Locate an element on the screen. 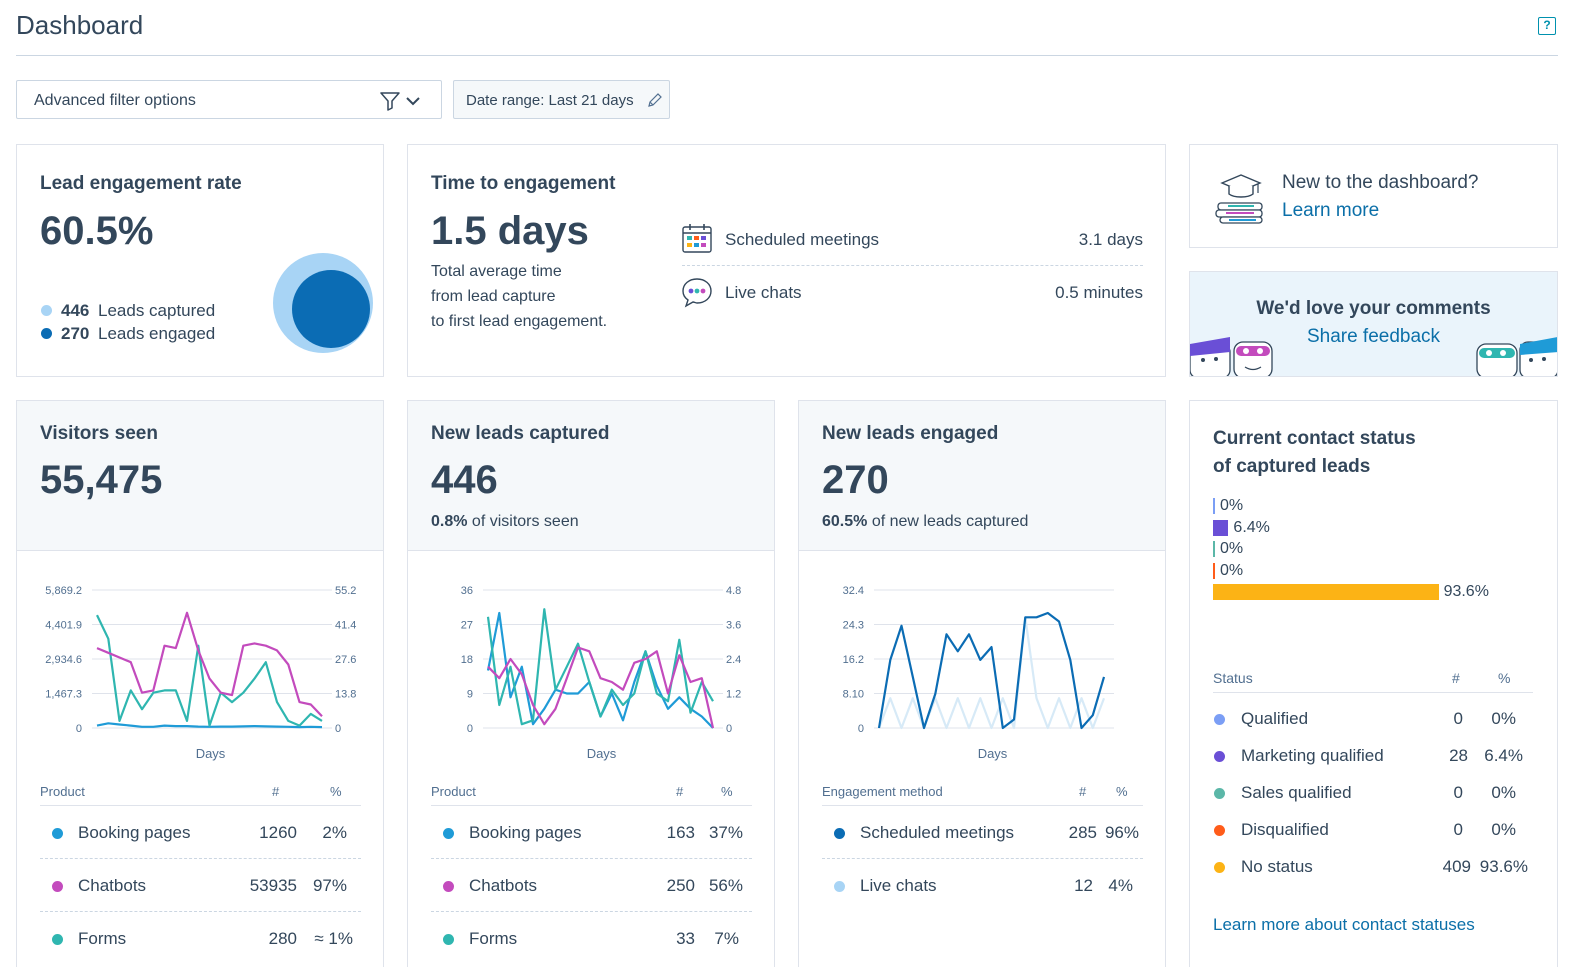  row-pct: 56% is located at coordinates (725, 885).